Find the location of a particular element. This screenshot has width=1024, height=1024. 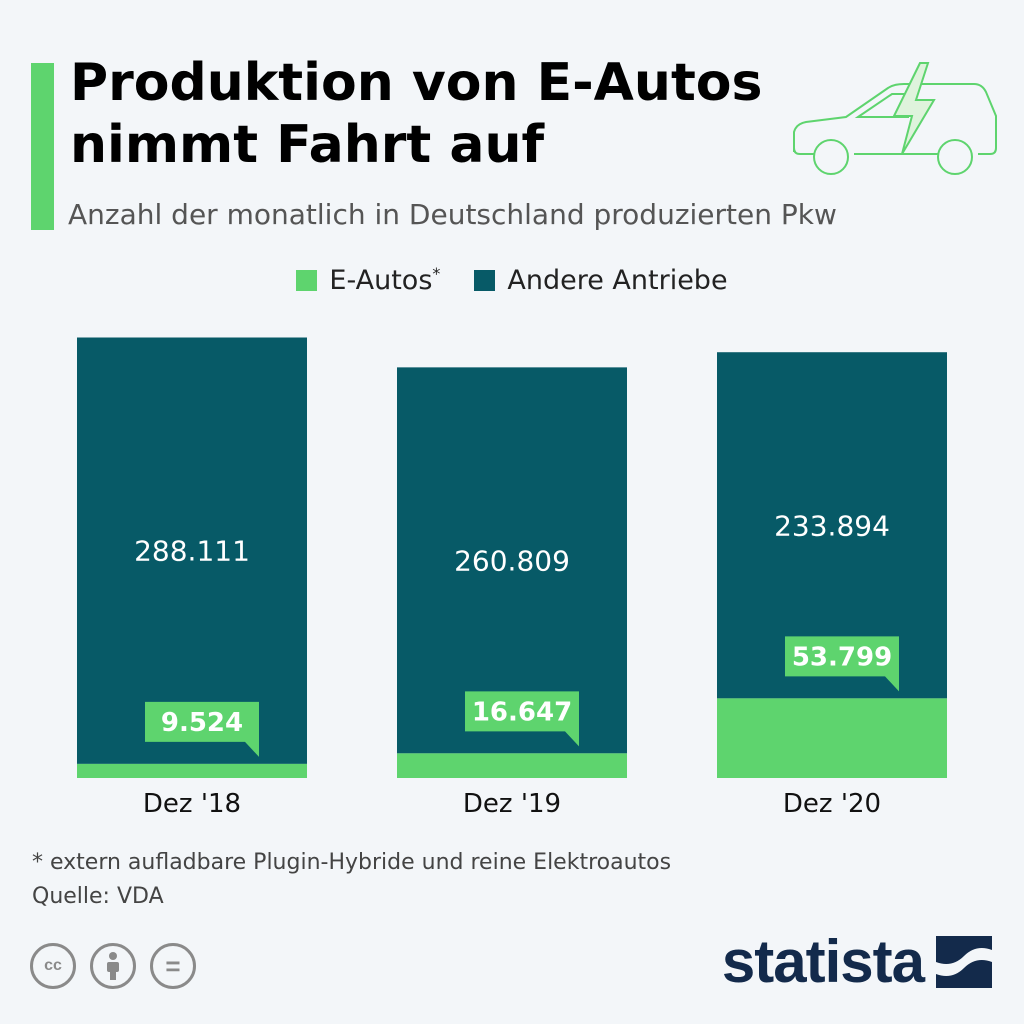

statista-mark-icon is located at coordinates (964, 962).